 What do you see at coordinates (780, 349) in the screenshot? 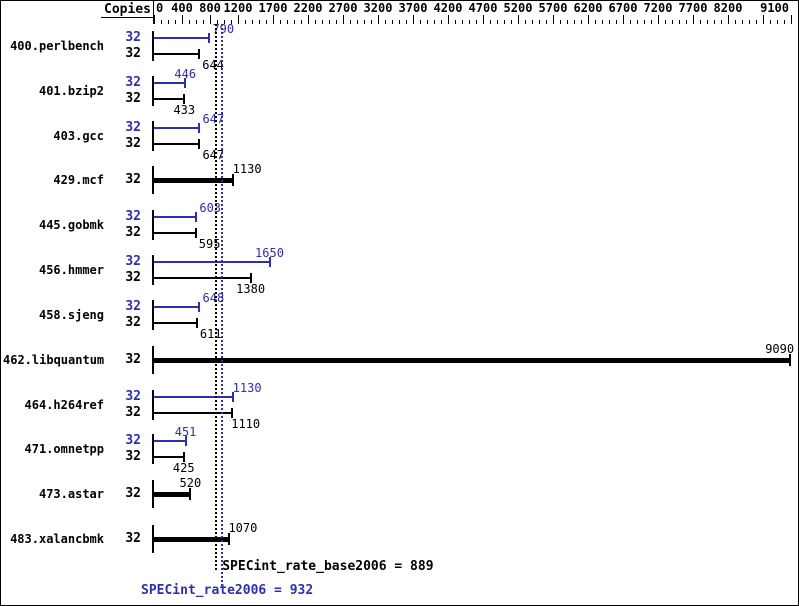
I see `bar-value-label: 9090` at bounding box center [780, 349].